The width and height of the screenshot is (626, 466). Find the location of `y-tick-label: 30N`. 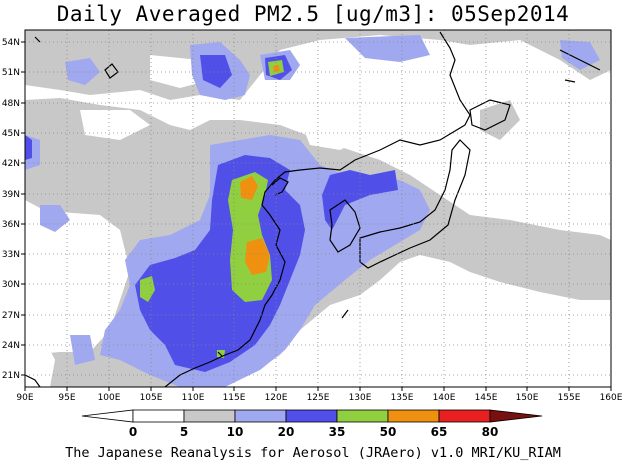

y-tick-label: 30N is located at coordinates (11, 285).